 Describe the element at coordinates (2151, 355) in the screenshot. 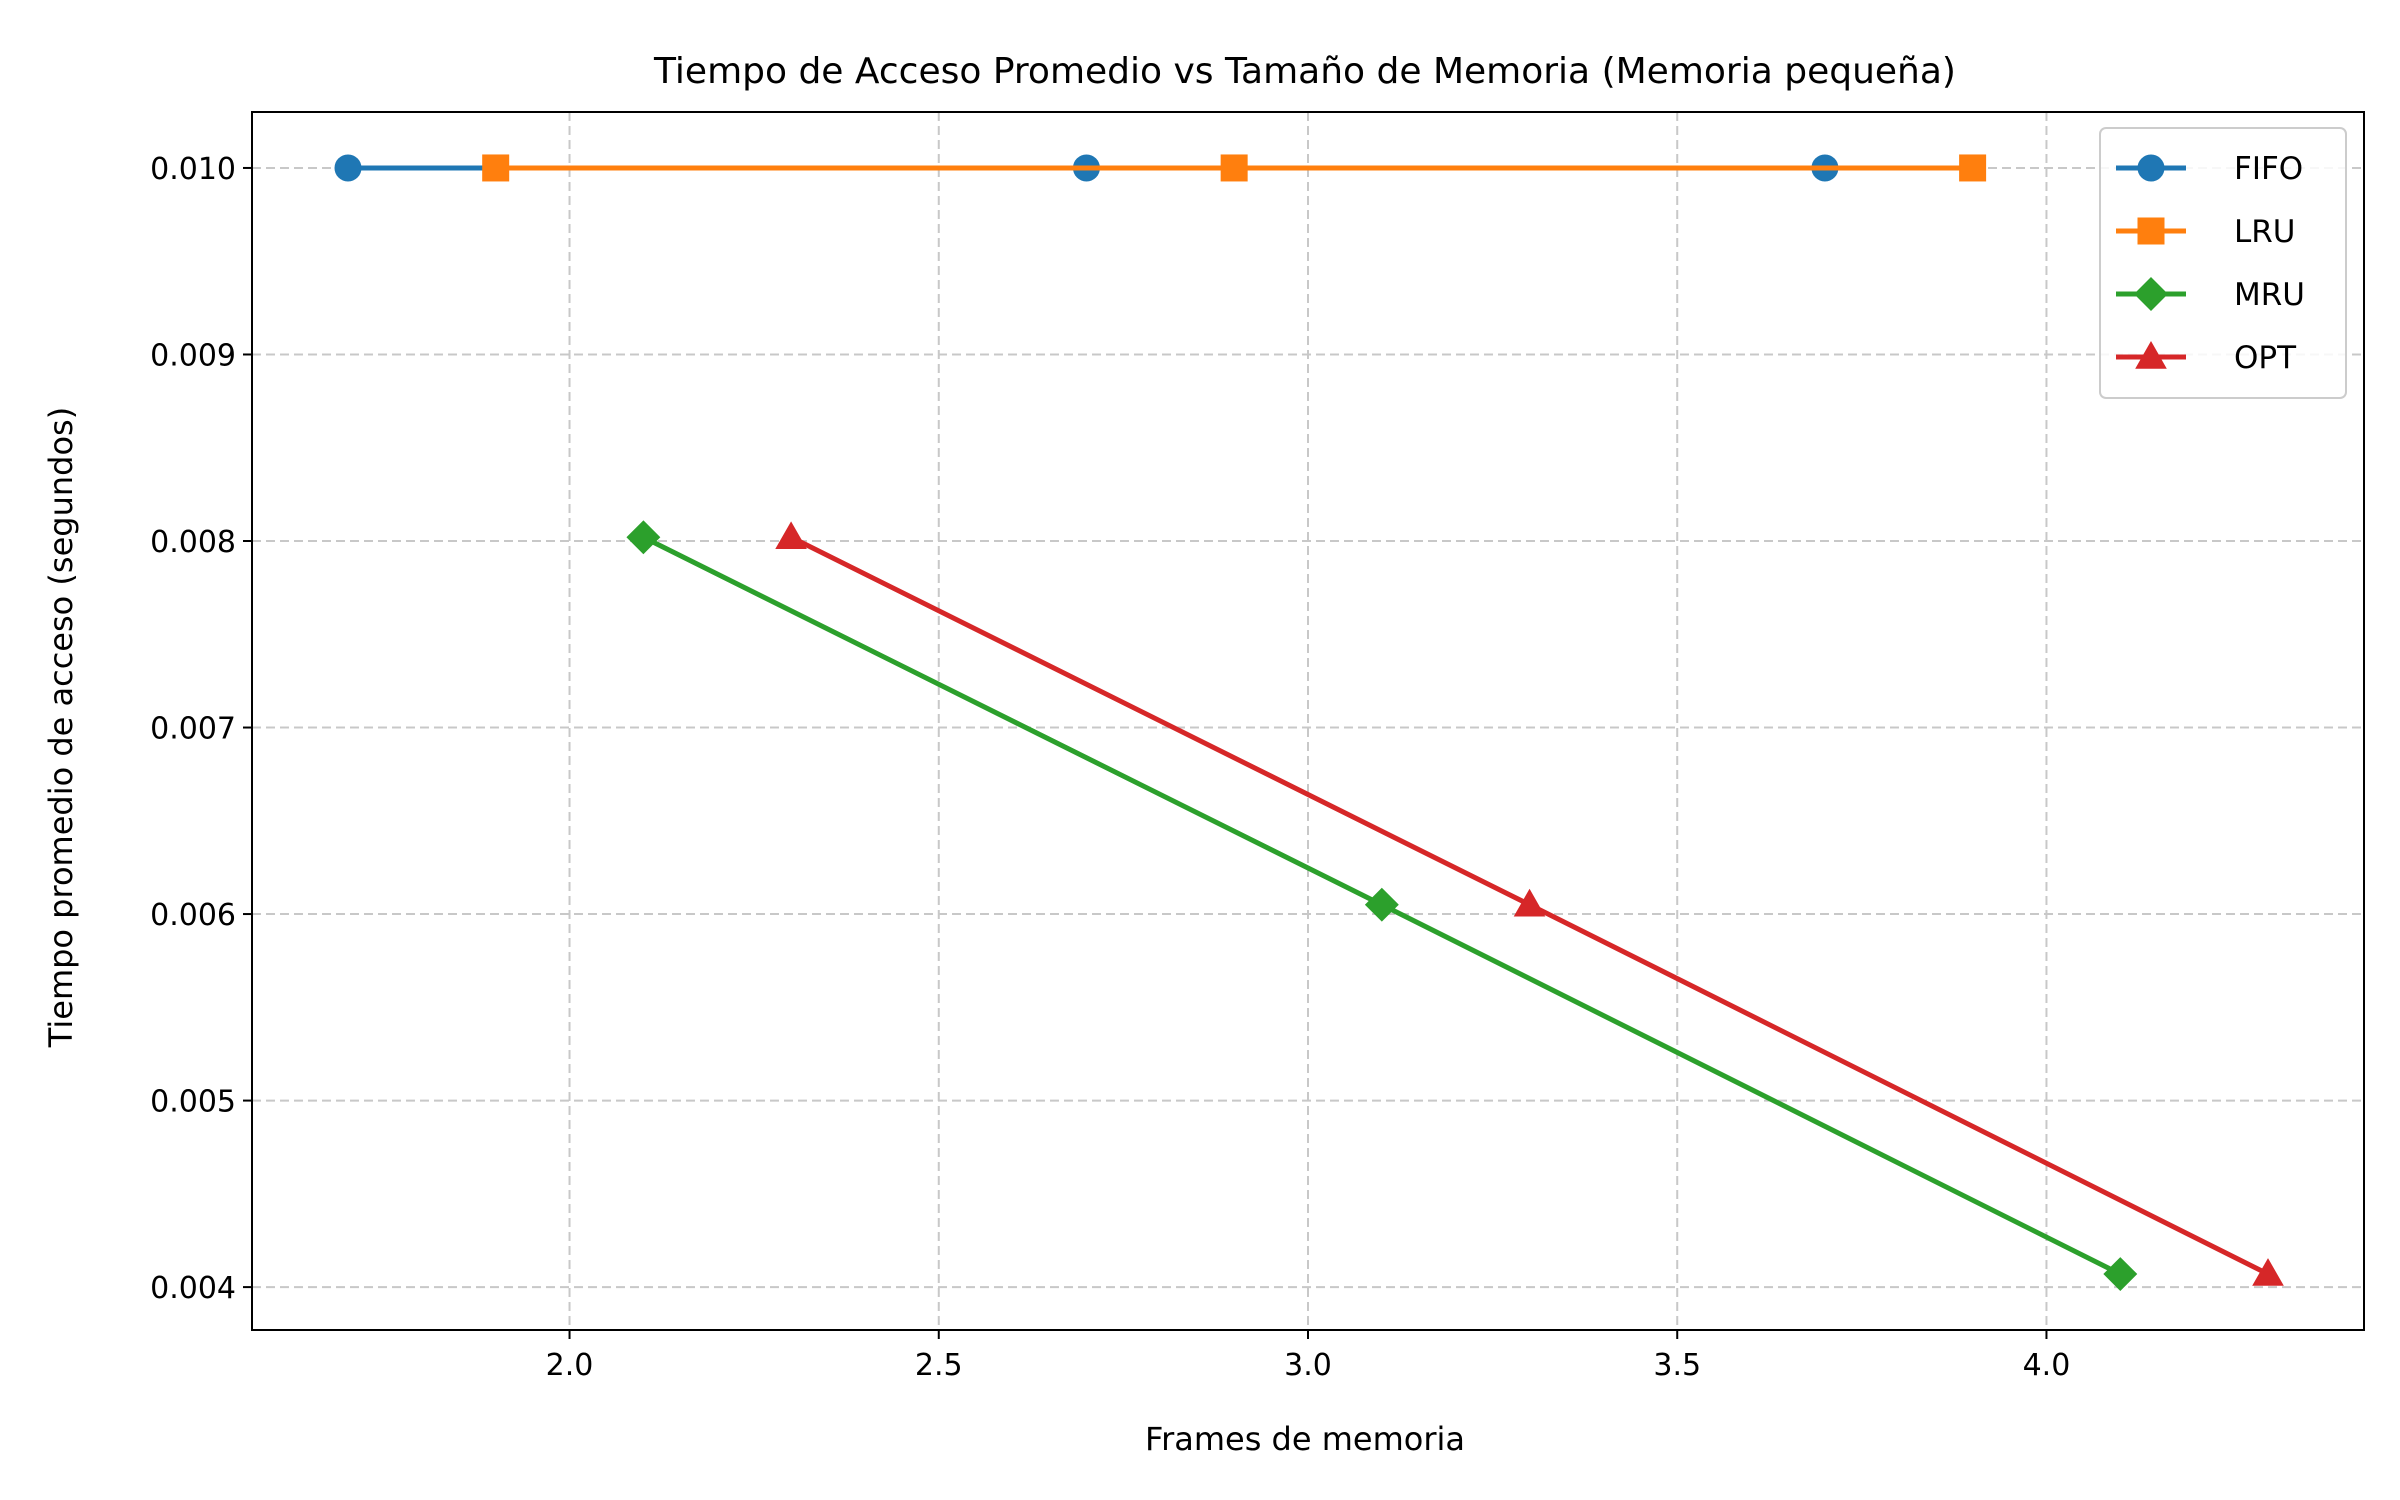

I see `legend-marker-opt` at that location.